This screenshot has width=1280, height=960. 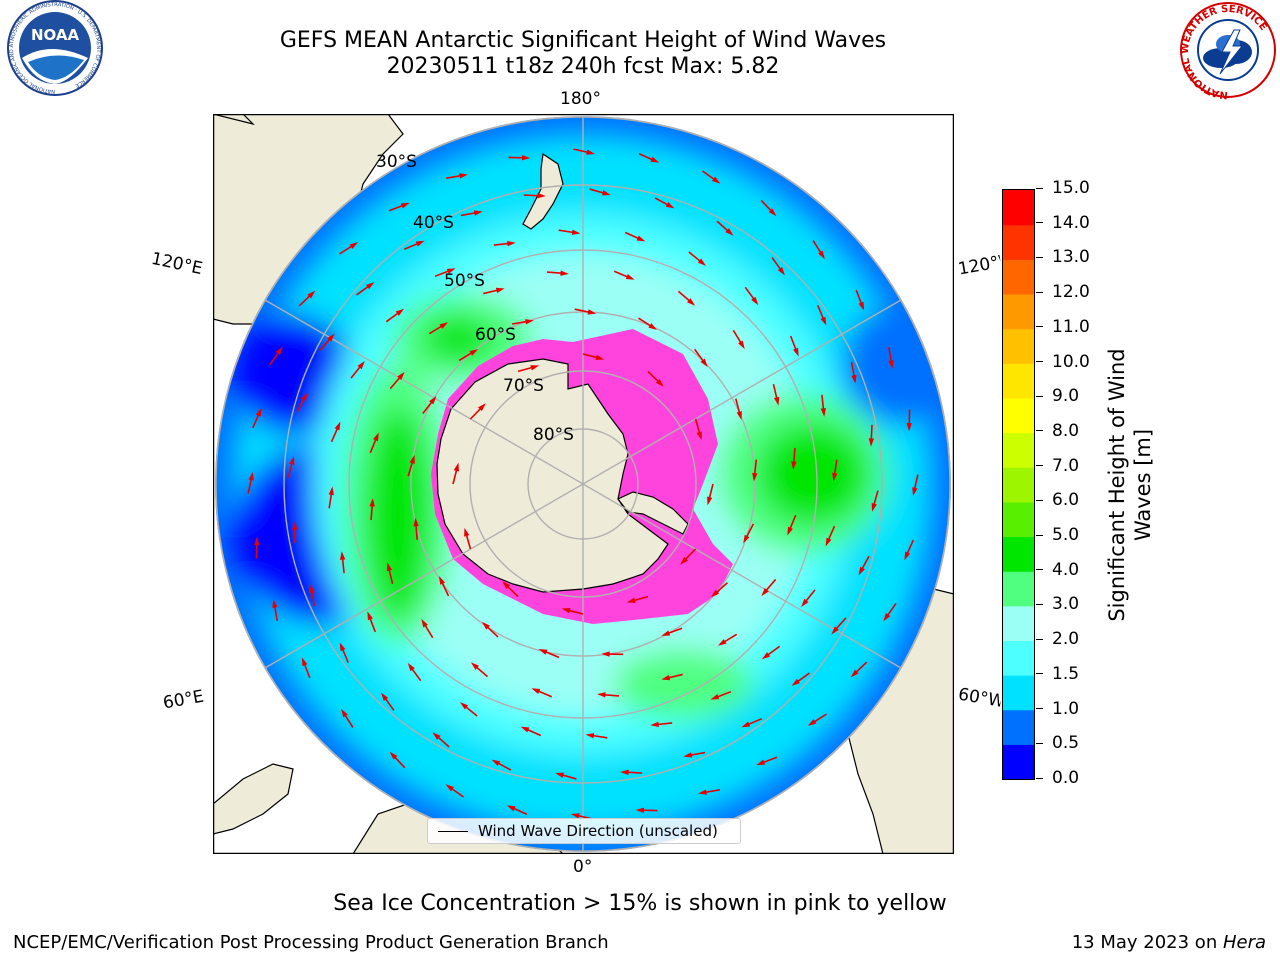 What do you see at coordinates (464, 281) in the screenshot?
I see `lat-label-50s: 50°S` at bounding box center [464, 281].